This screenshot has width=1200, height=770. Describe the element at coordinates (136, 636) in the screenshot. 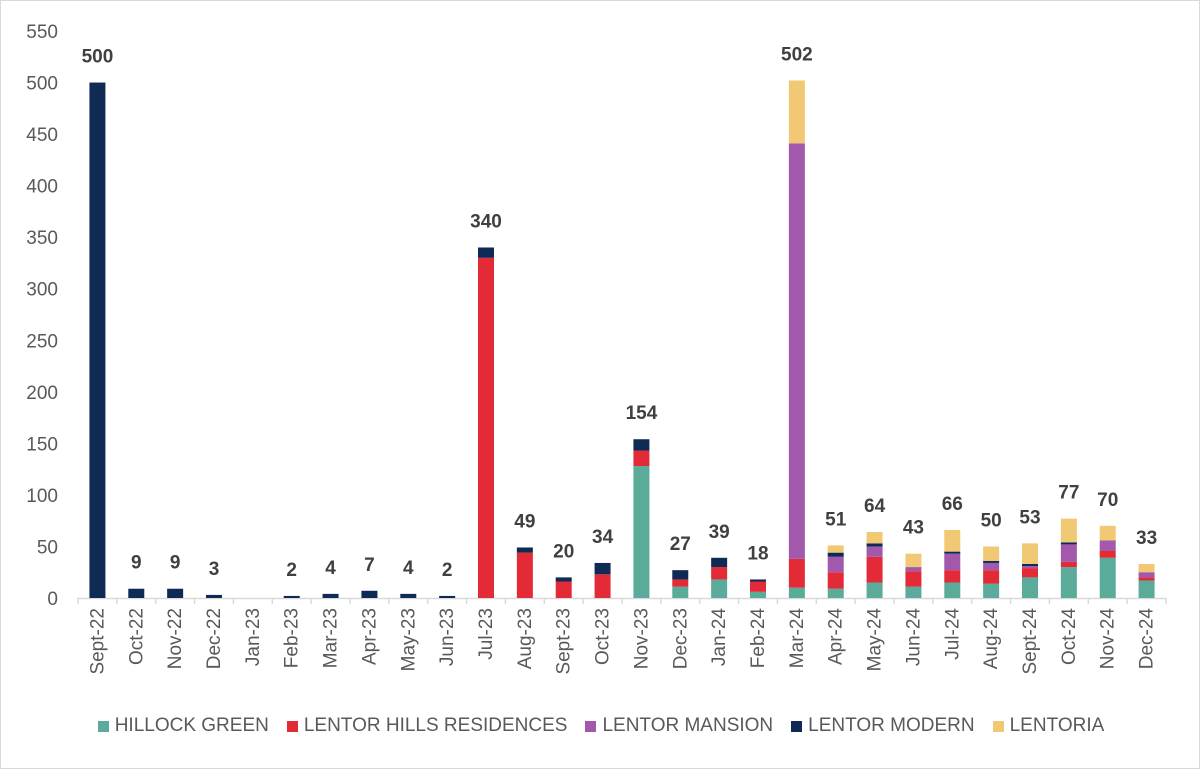

I see `x-tick-label: Oct-22` at that location.